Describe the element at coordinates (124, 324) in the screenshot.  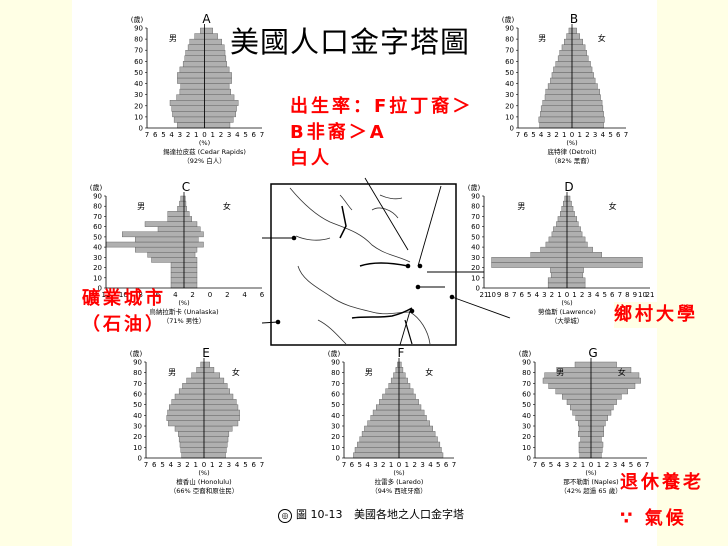
I see `note-mining-line2: （石油）` at that location.